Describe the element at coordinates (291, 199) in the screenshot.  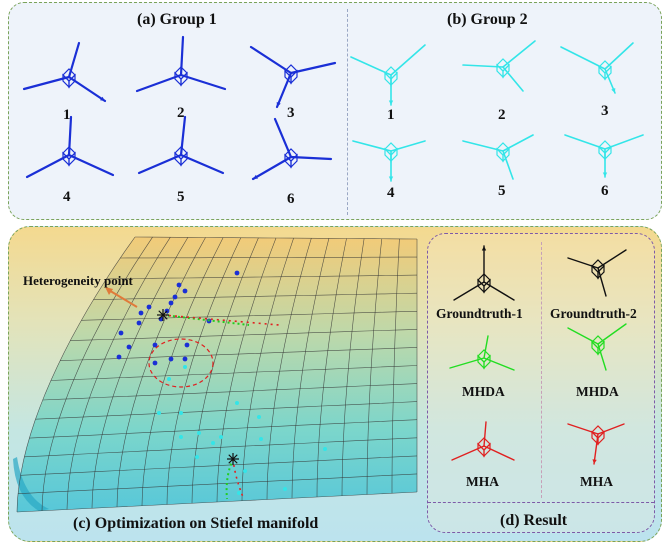
I see `group1-label-6: 6` at that location.